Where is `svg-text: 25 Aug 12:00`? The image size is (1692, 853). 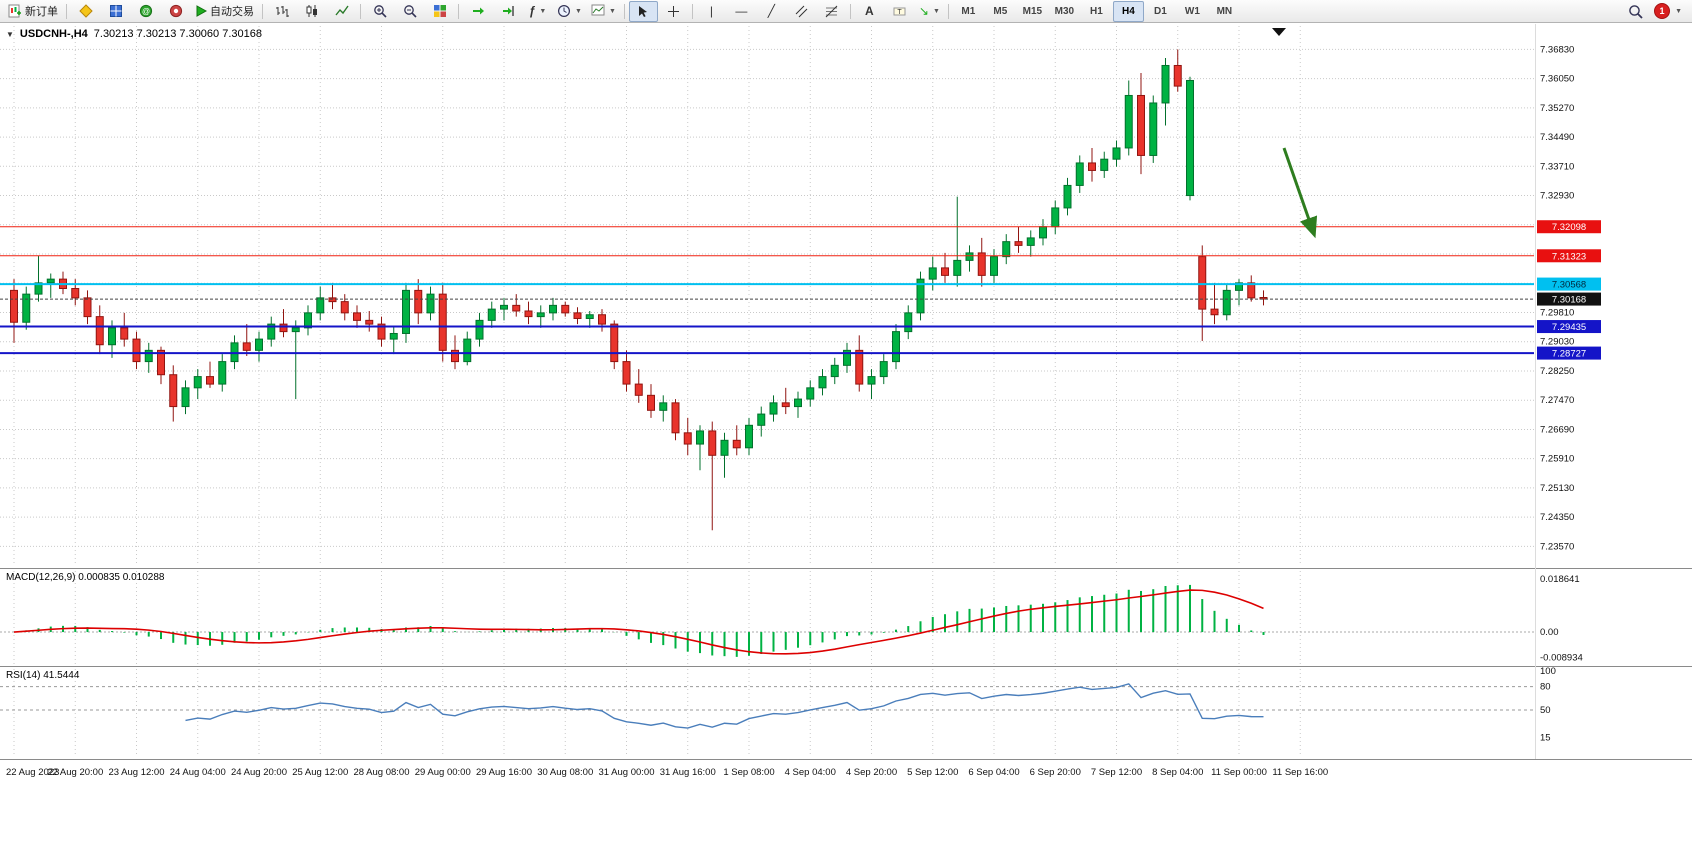
svg-text: 25 Aug 12:00 is located at coordinates (320, 772).